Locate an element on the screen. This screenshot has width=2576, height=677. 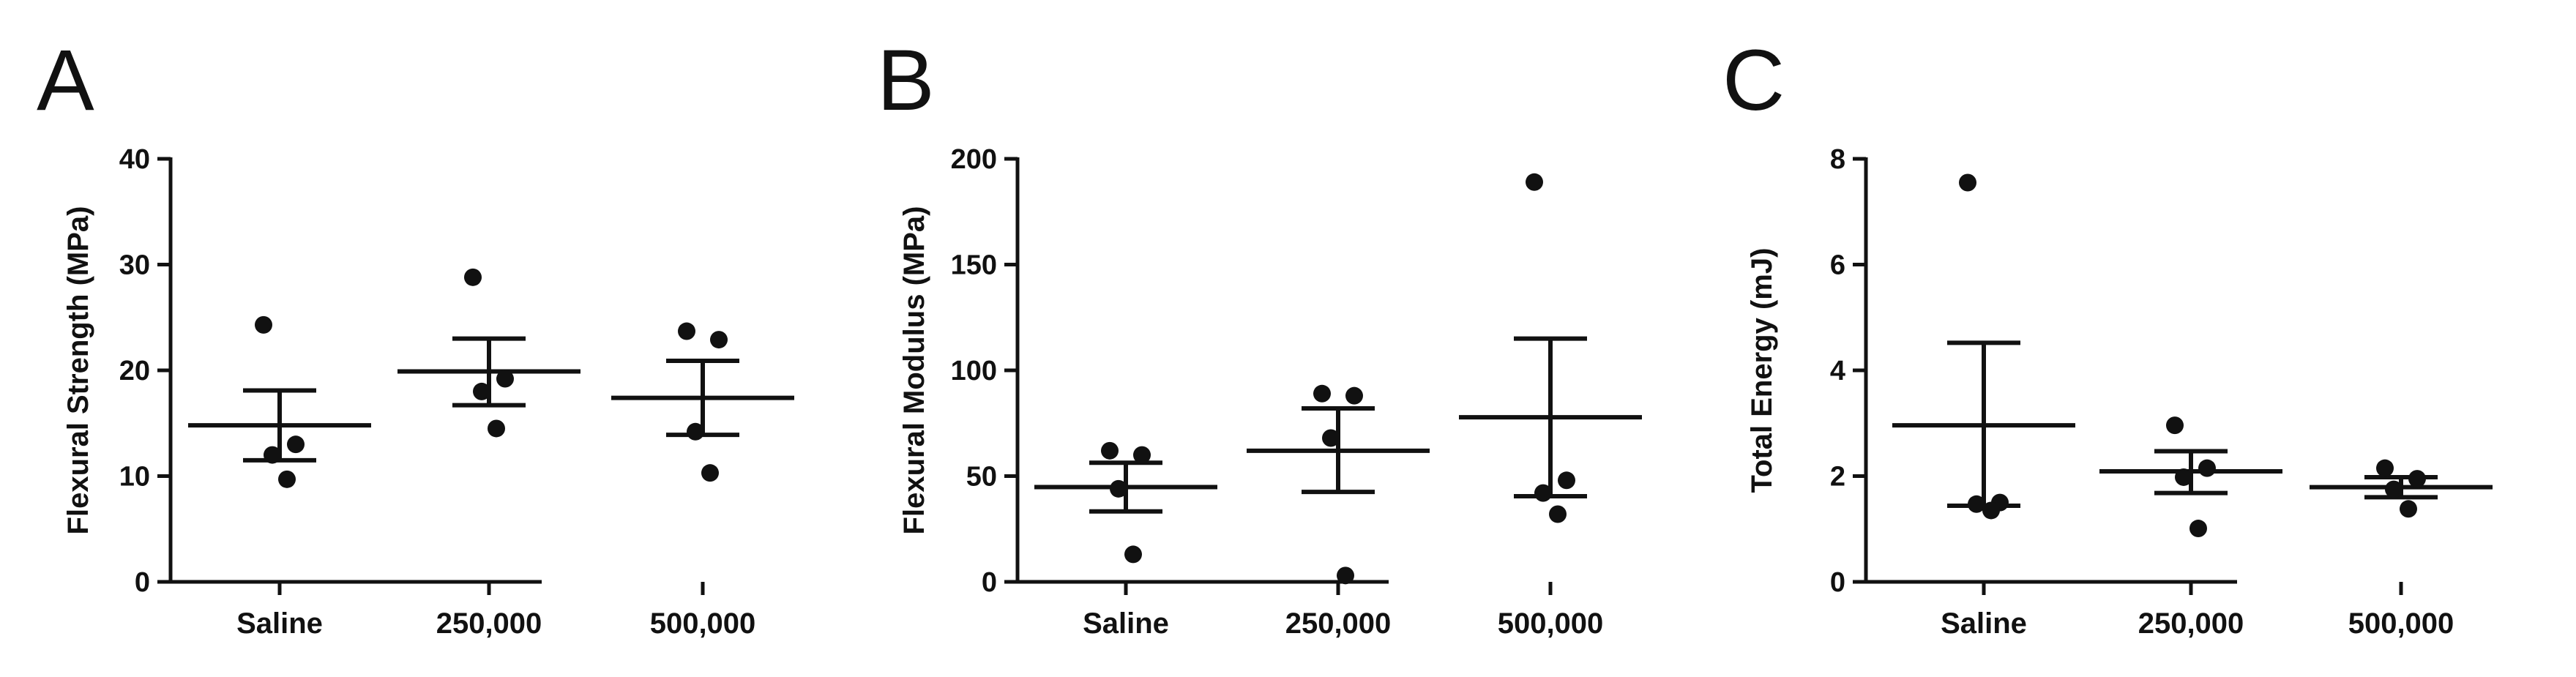
y-axis-label: Flexural Modulus (MPa) is located at coordinates (914, 370).